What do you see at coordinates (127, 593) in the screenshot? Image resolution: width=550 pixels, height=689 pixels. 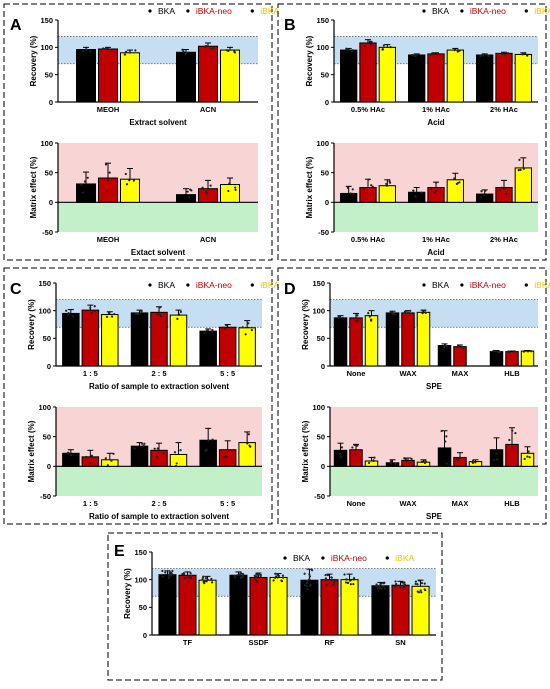 I see `y-axis-label: Recovery (%)` at bounding box center [127, 593].